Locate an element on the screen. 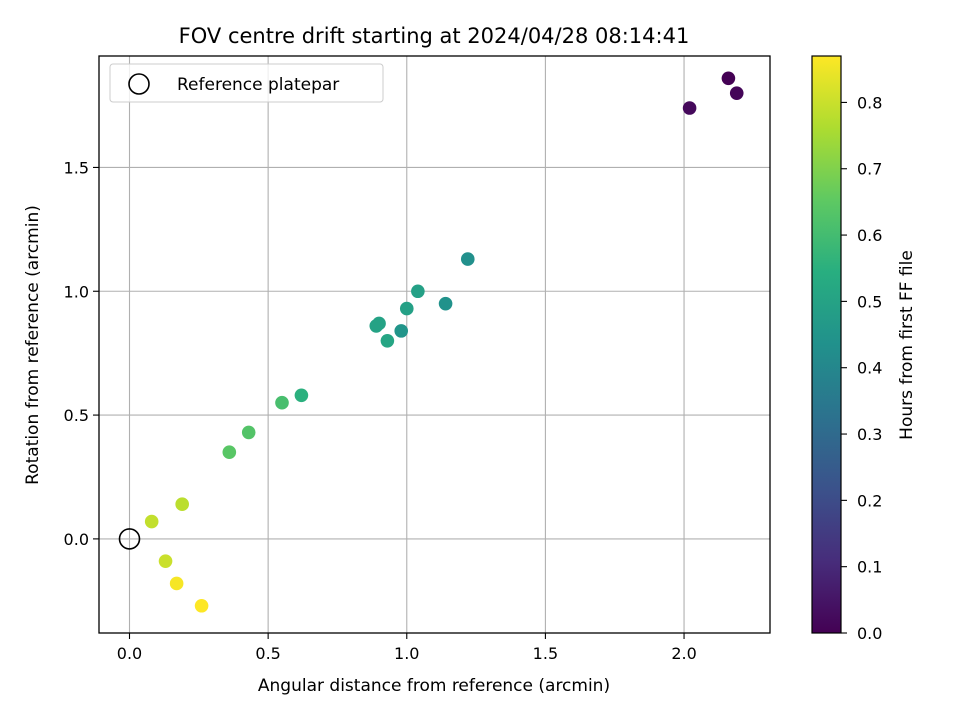 This screenshot has height=720, width=960. legend-box is located at coordinates (246, 83).